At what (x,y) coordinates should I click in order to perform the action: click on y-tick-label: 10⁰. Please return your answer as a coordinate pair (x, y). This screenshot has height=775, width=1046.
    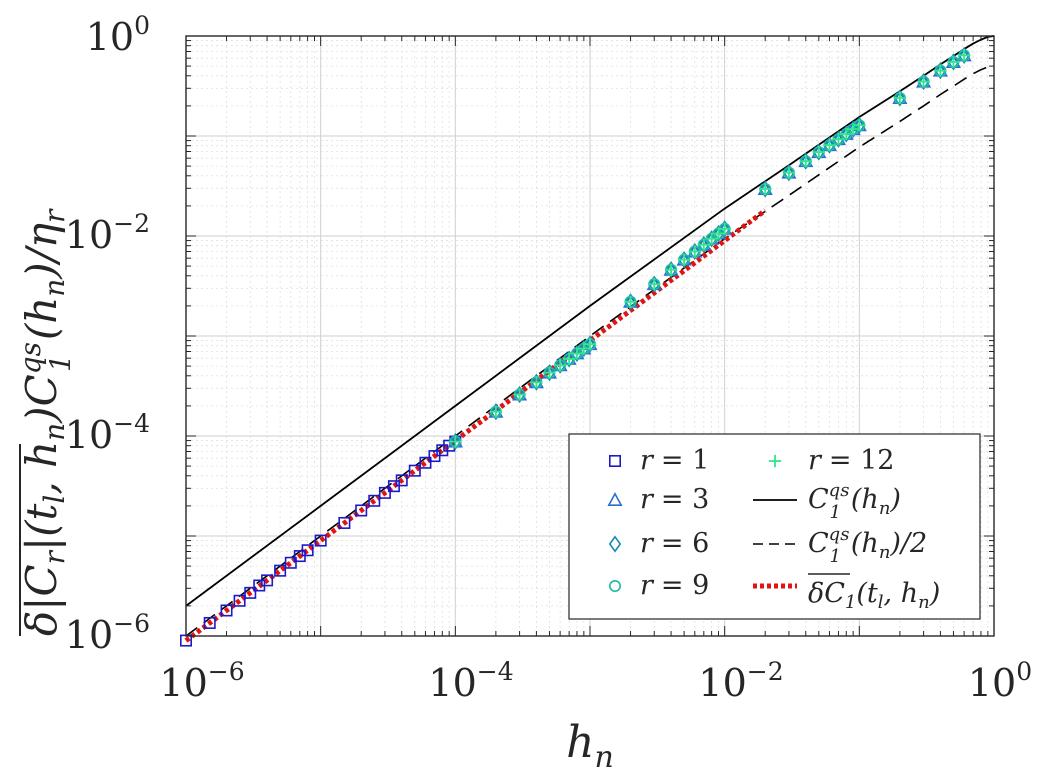
    Looking at the image, I should click on (118, 35).